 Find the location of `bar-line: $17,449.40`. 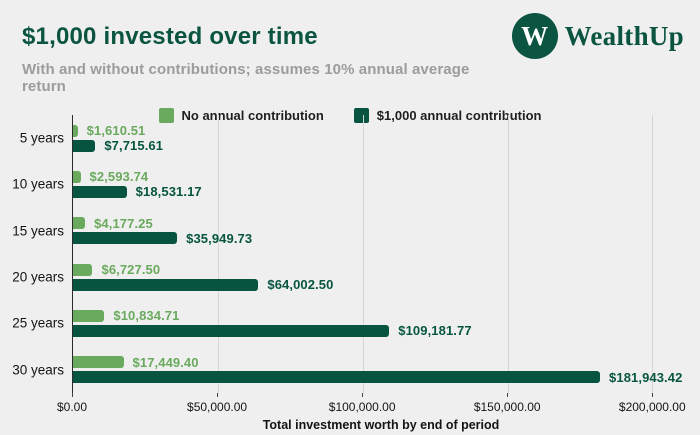

bar-line: $17,449.40 is located at coordinates (381, 362).